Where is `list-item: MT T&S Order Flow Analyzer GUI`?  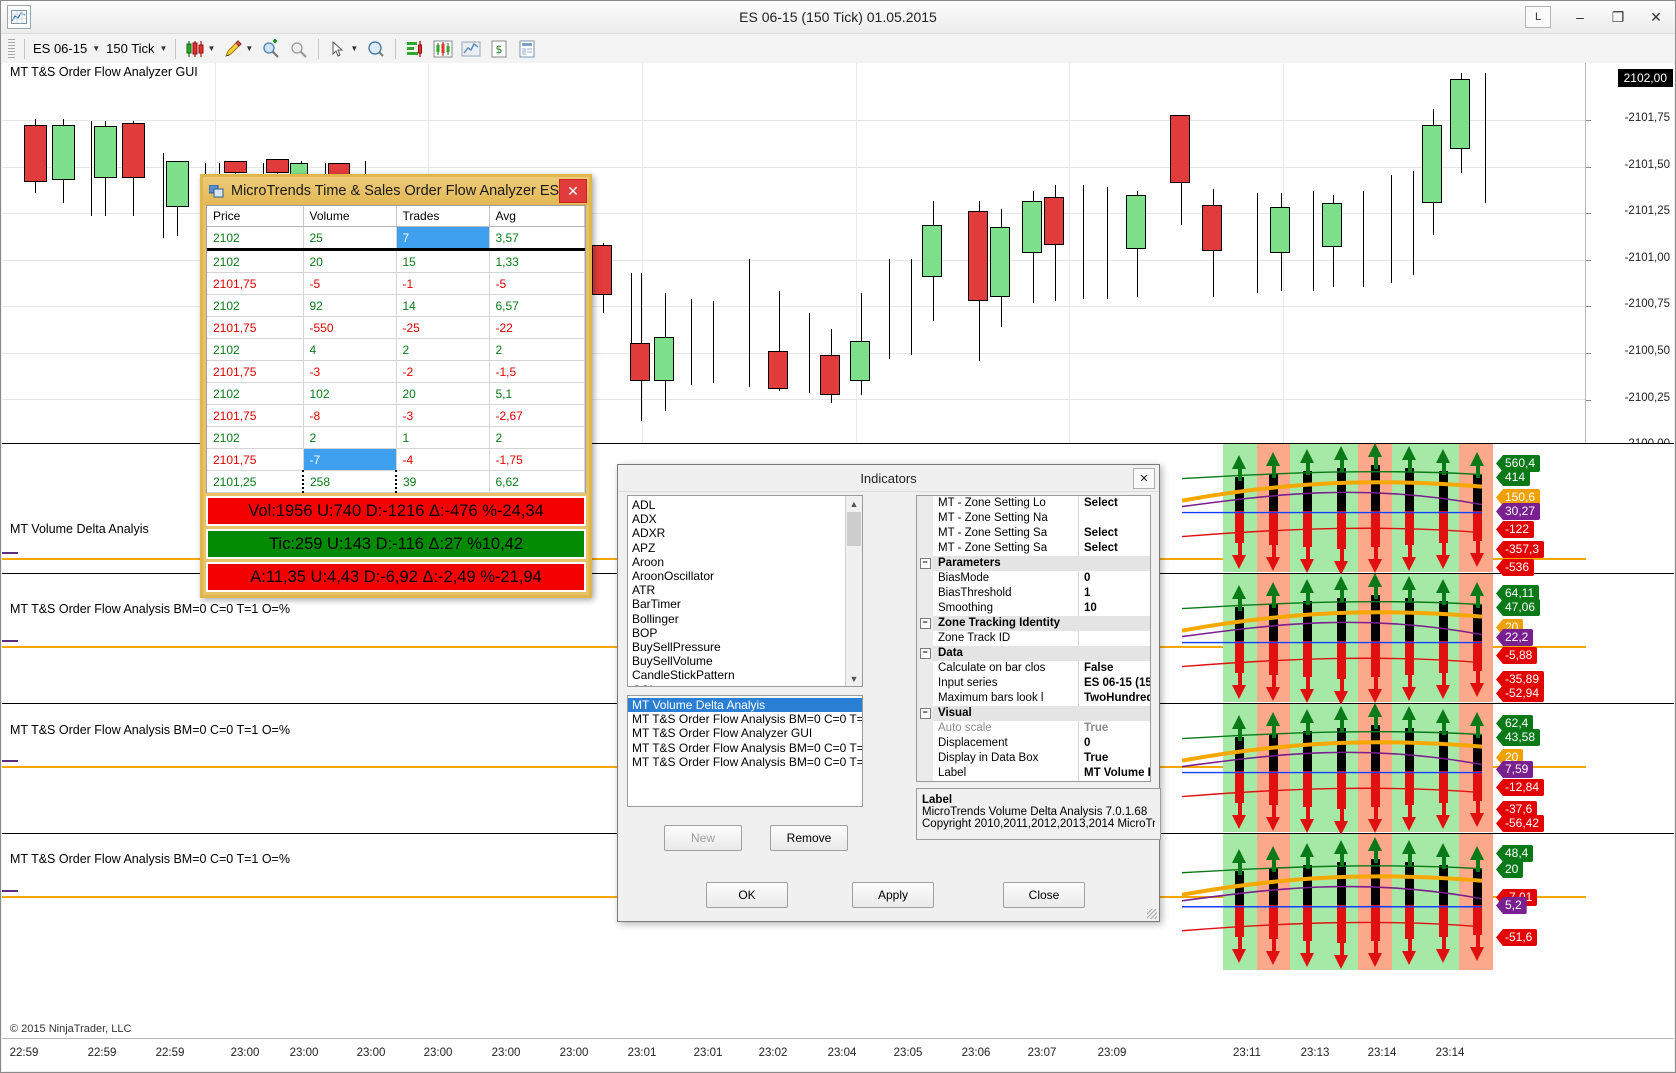
list-item: MT T&S Order Flow Analyzer GUI is located at coordinates (722, 733).